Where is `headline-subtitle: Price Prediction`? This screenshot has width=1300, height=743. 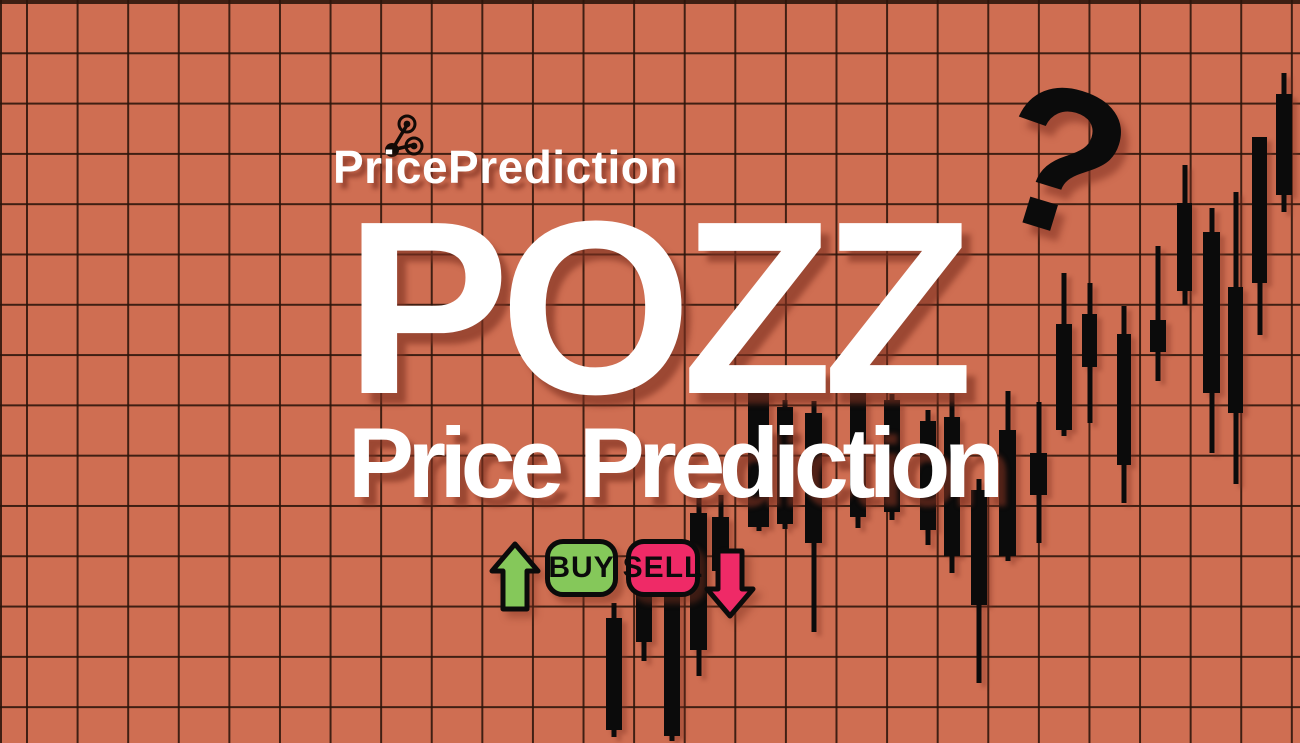
headline-subtitle: Price Prediction is located at coordinates (676, 462).